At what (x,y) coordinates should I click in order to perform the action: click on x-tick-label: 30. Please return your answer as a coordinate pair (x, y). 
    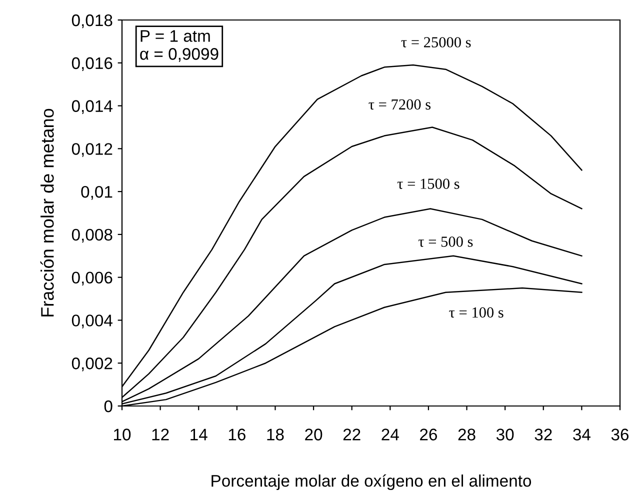
    Looking at the image, I should click on (505, 434).